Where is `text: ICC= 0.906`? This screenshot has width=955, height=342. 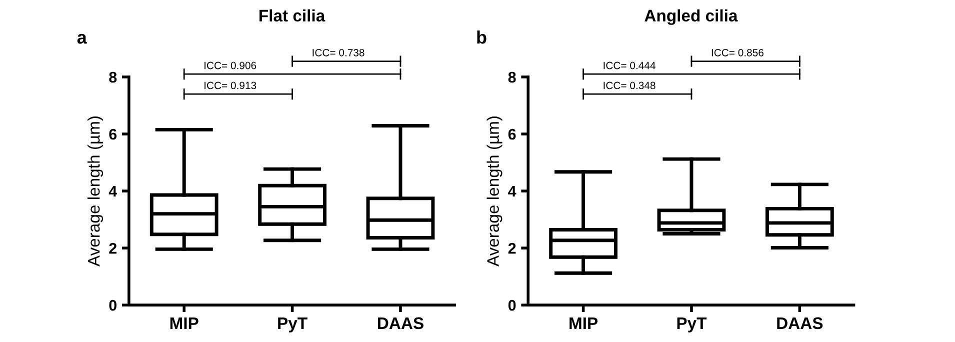 text: ICC= 0.906 is located at coordinates (230, 66).